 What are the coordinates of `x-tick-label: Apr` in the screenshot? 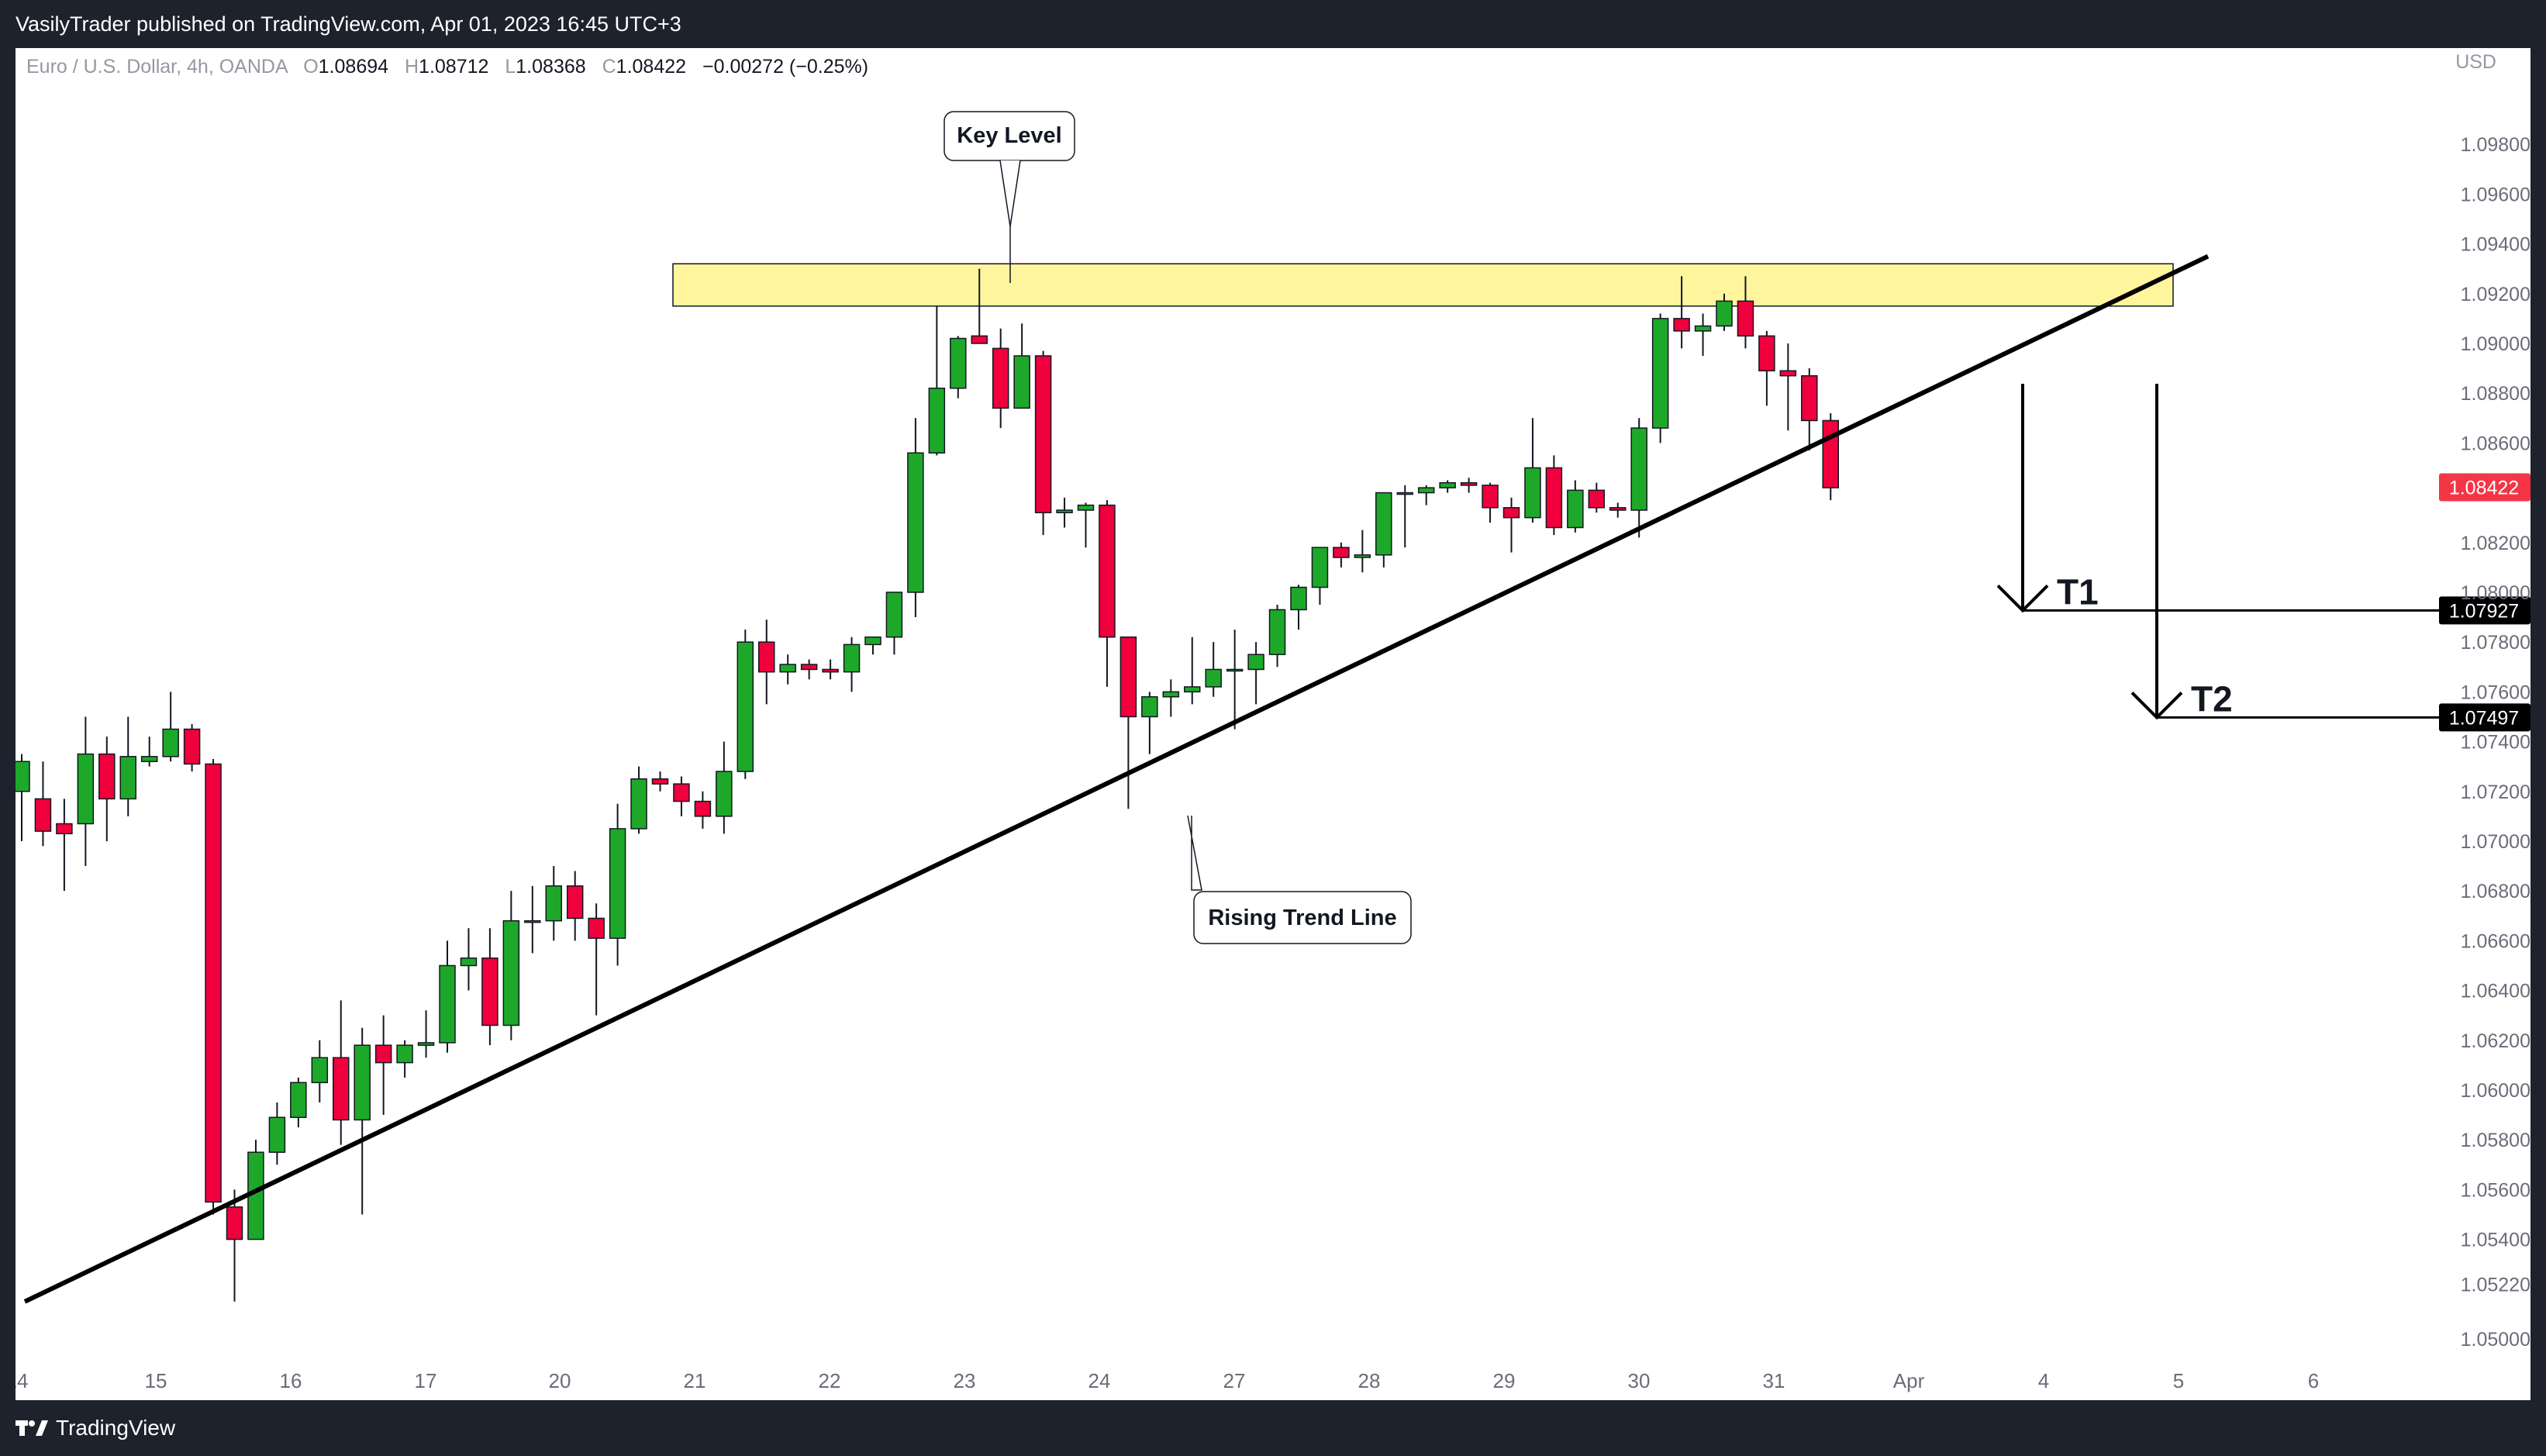 It's located at (1909, 1381).